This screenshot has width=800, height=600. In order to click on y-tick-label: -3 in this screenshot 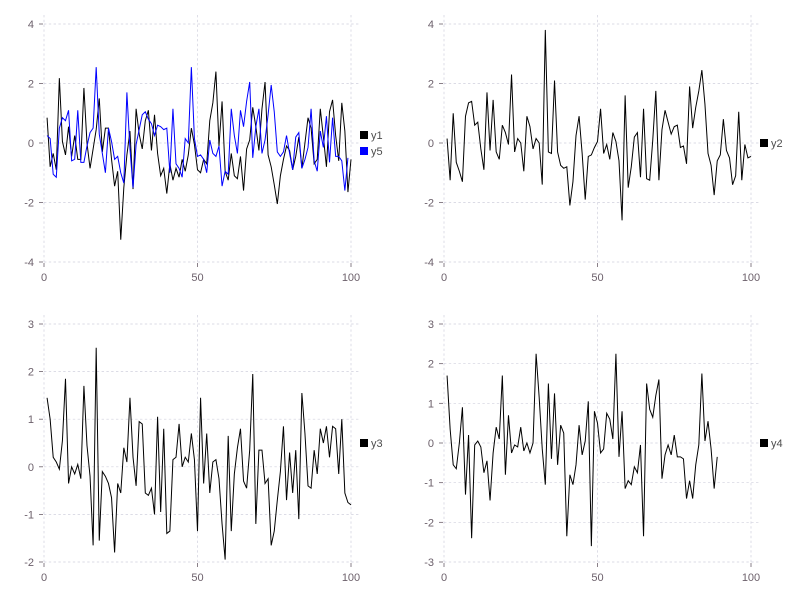, I will do `click(429, 563)`.